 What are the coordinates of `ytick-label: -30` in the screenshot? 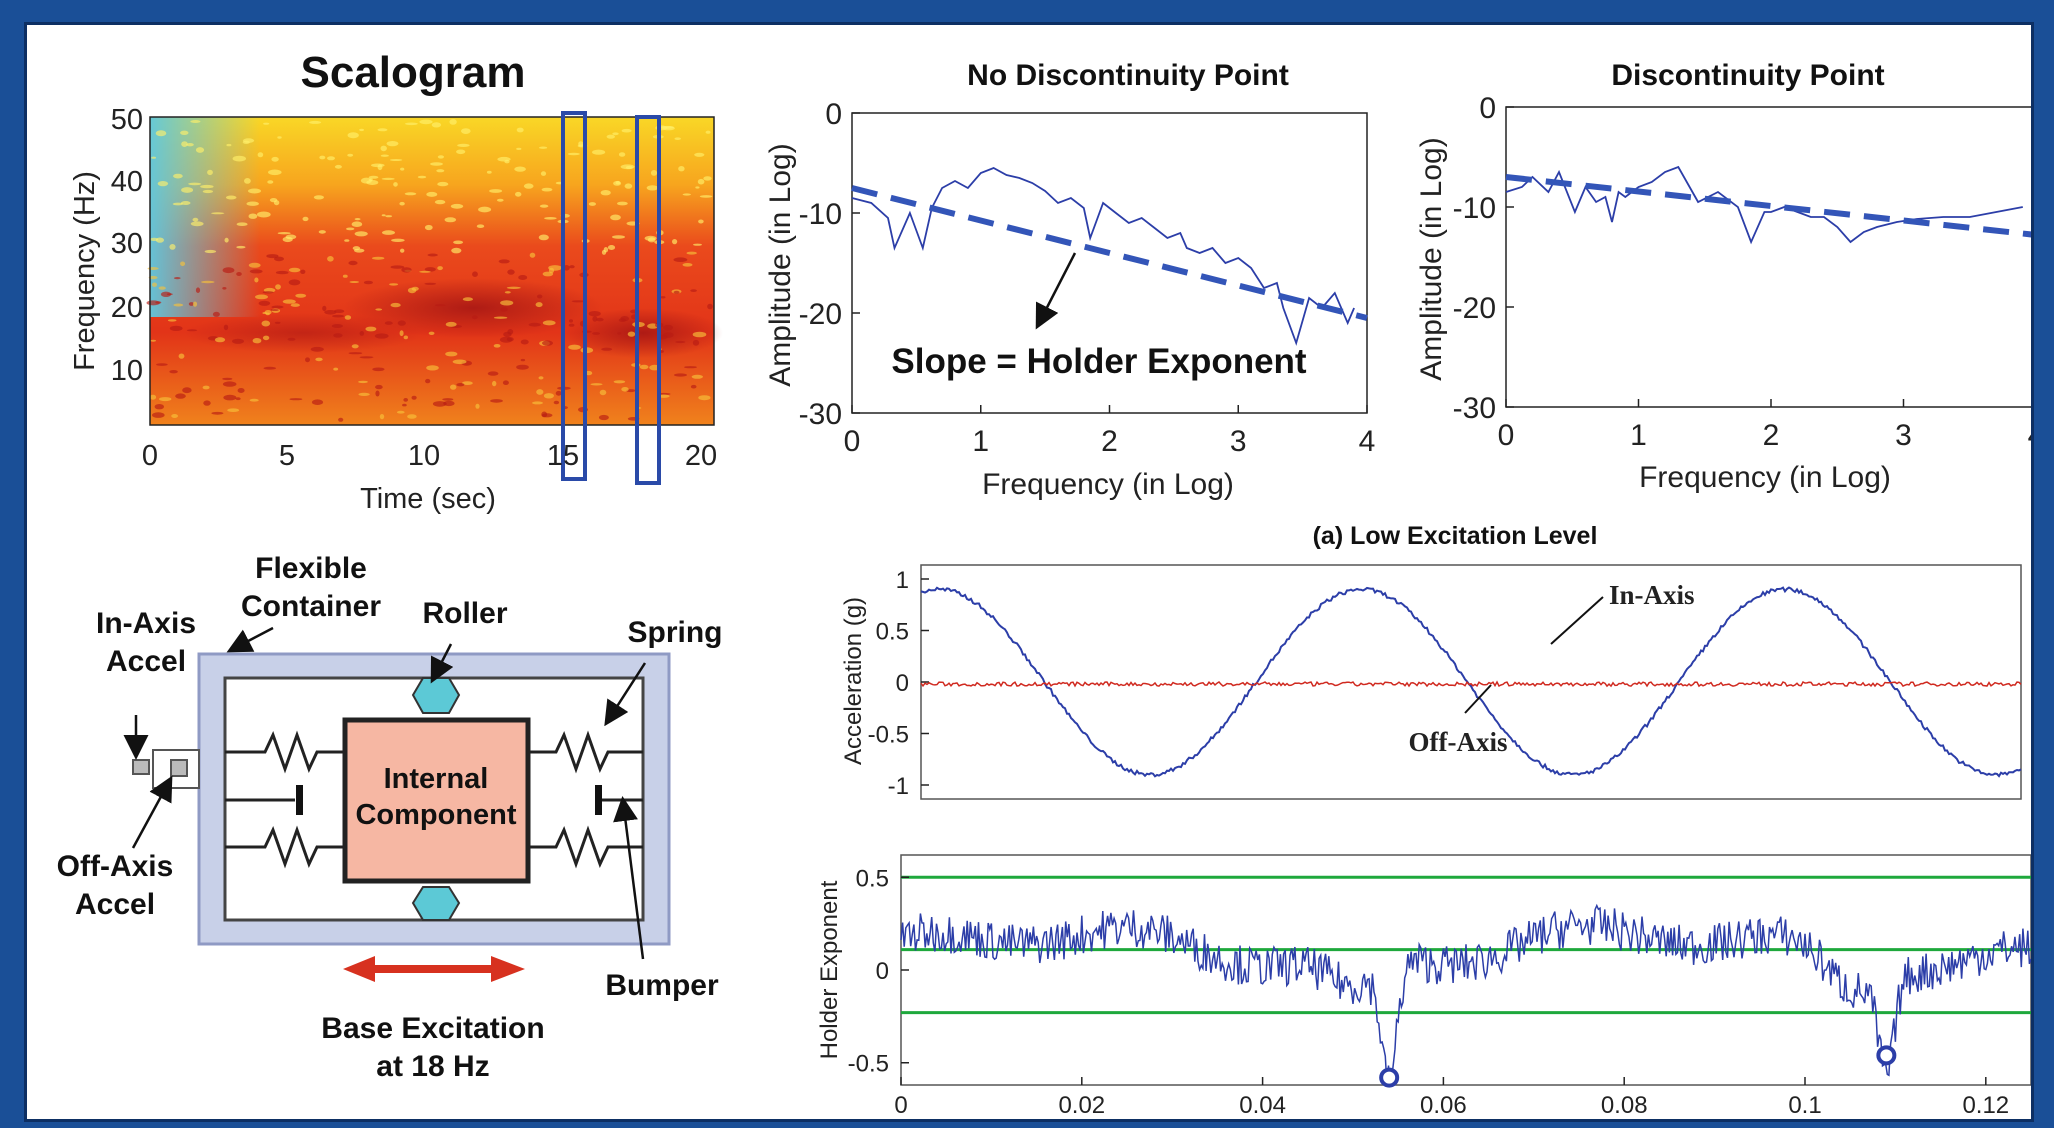 It's located at (820, 414).